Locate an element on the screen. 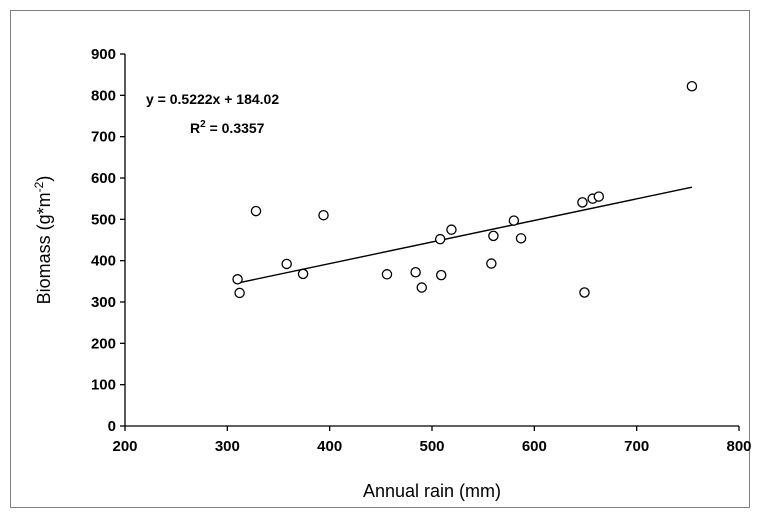  y-axis-ticks: 0 100 200 300 400 500 600 700 800 900 is located at coordinates (108, 240).